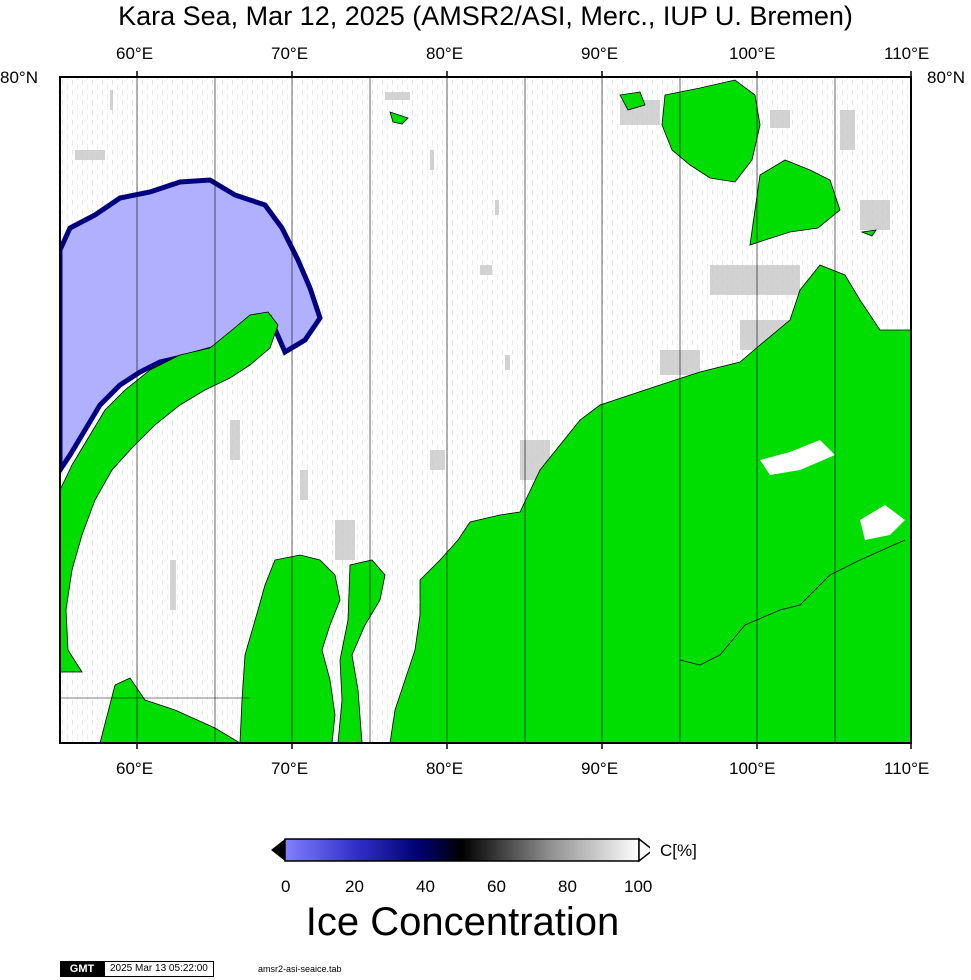 The image size is (971, 980). Describe the element at coordinates (567, 886) in the screenshot. I see `colorbar-tick-80: 80` at that location.